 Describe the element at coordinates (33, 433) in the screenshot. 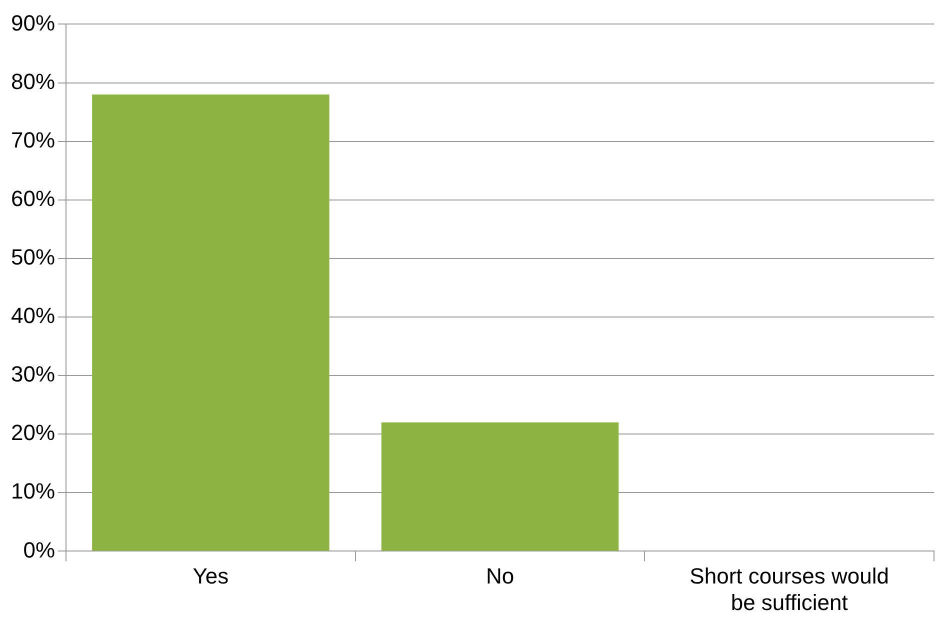

I see `y-tick-label: 20%` at that location.